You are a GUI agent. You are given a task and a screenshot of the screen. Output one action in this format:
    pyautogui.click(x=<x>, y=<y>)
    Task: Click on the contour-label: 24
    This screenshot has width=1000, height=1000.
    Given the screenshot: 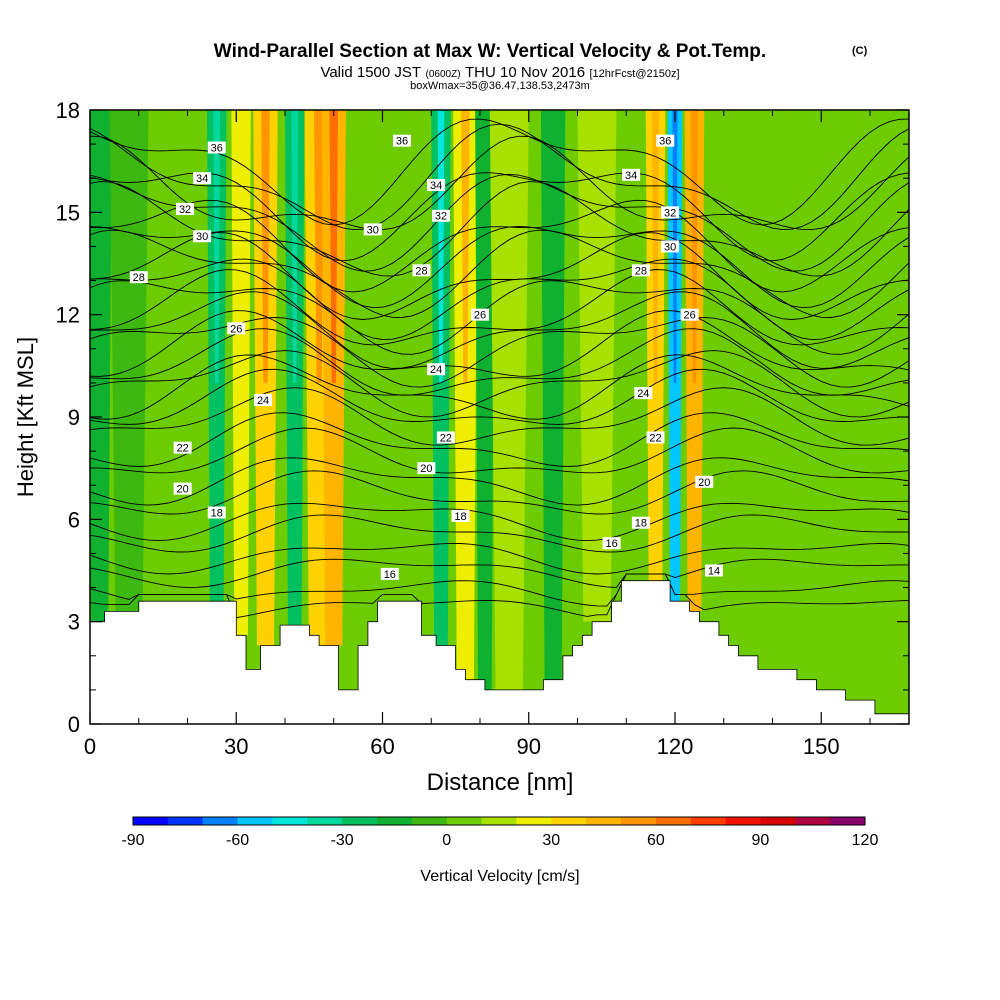 What is the action you would take?
    pyautogui.click(x=436, y=369)
    